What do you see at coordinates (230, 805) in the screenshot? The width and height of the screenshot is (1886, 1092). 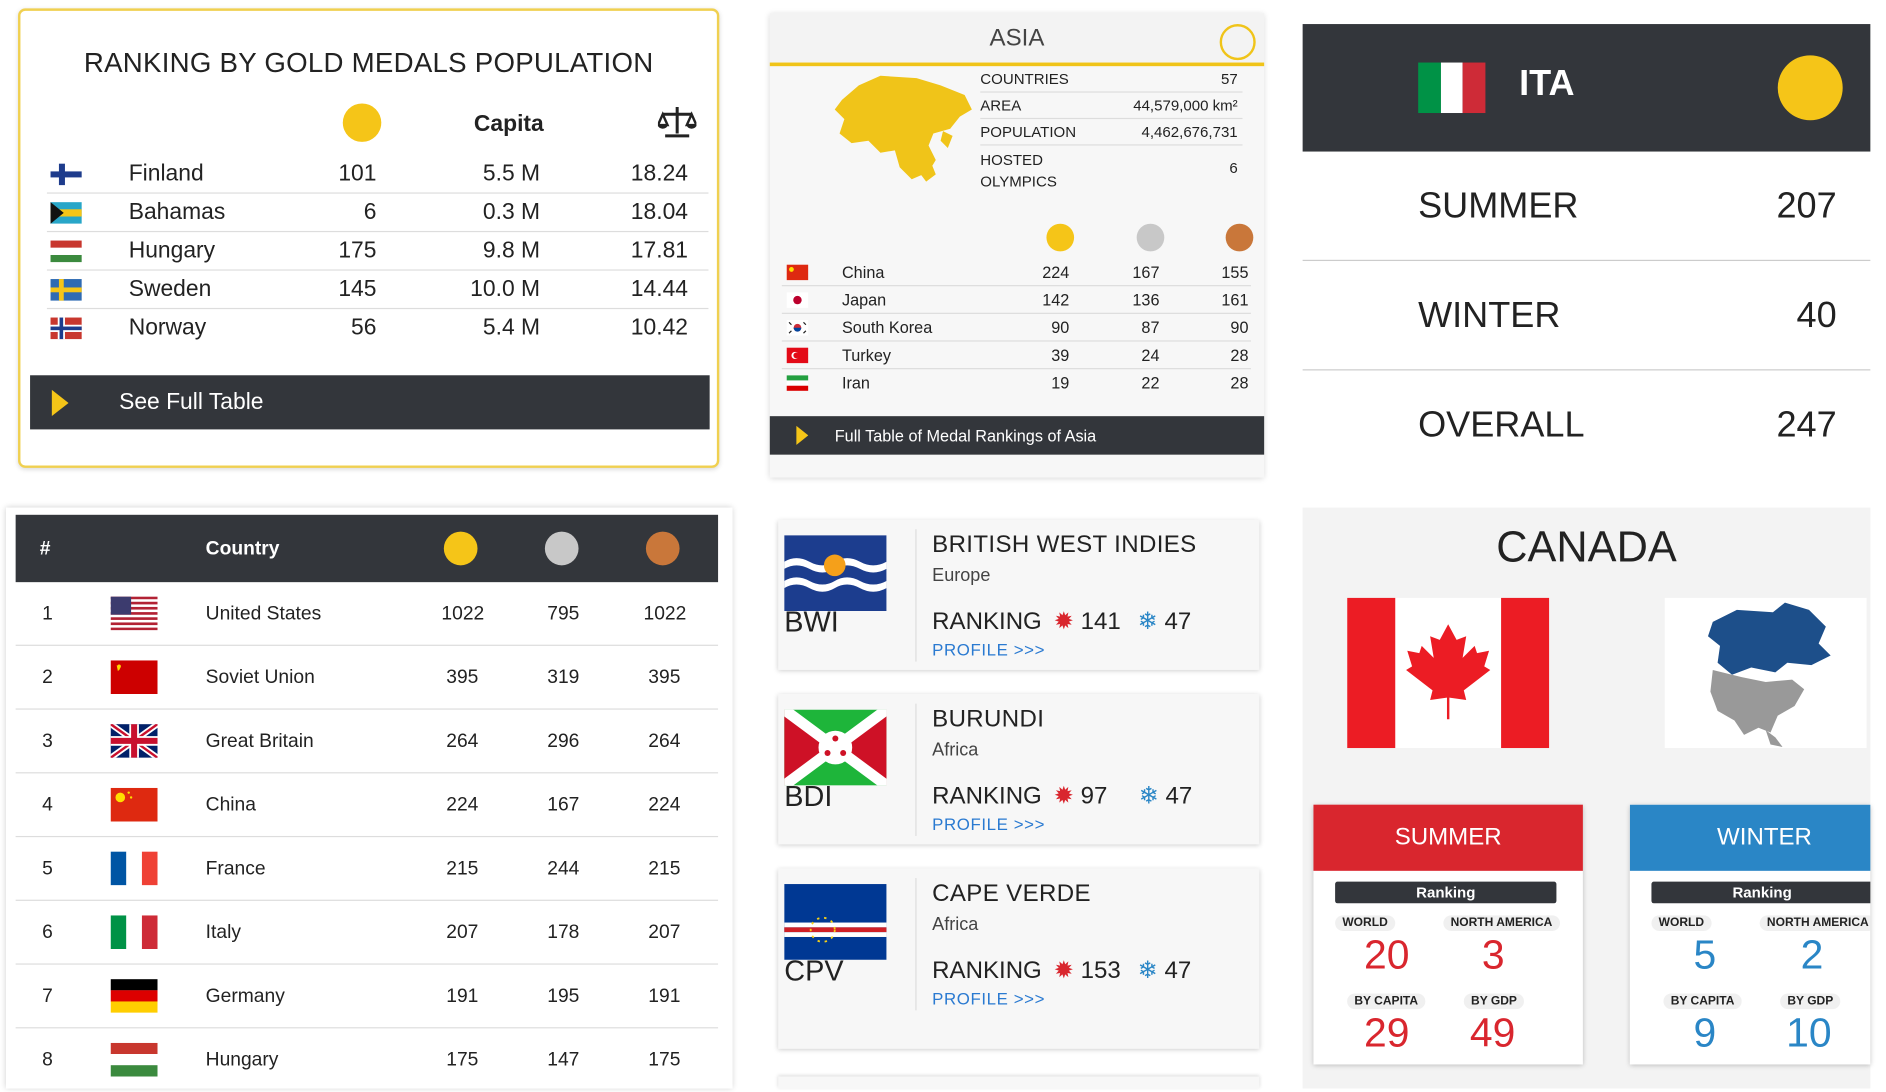 I see `country-name: China` at bounding box center [230, 805].